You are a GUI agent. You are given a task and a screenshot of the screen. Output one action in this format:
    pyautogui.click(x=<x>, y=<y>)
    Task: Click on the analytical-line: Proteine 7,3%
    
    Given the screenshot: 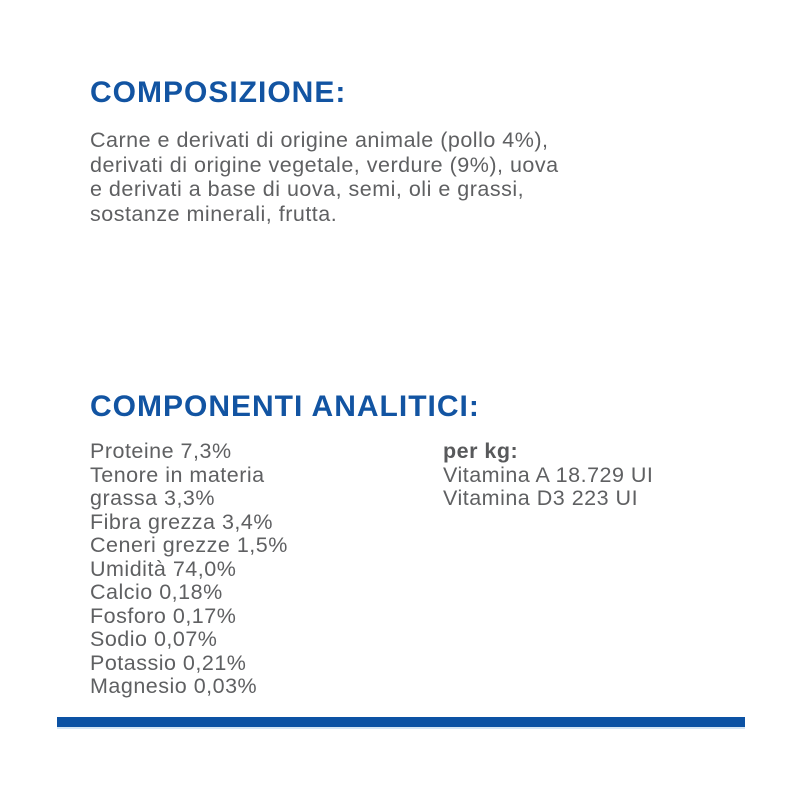 What is the action you would take?
    pyautogui.click(x=161, y=451)
    